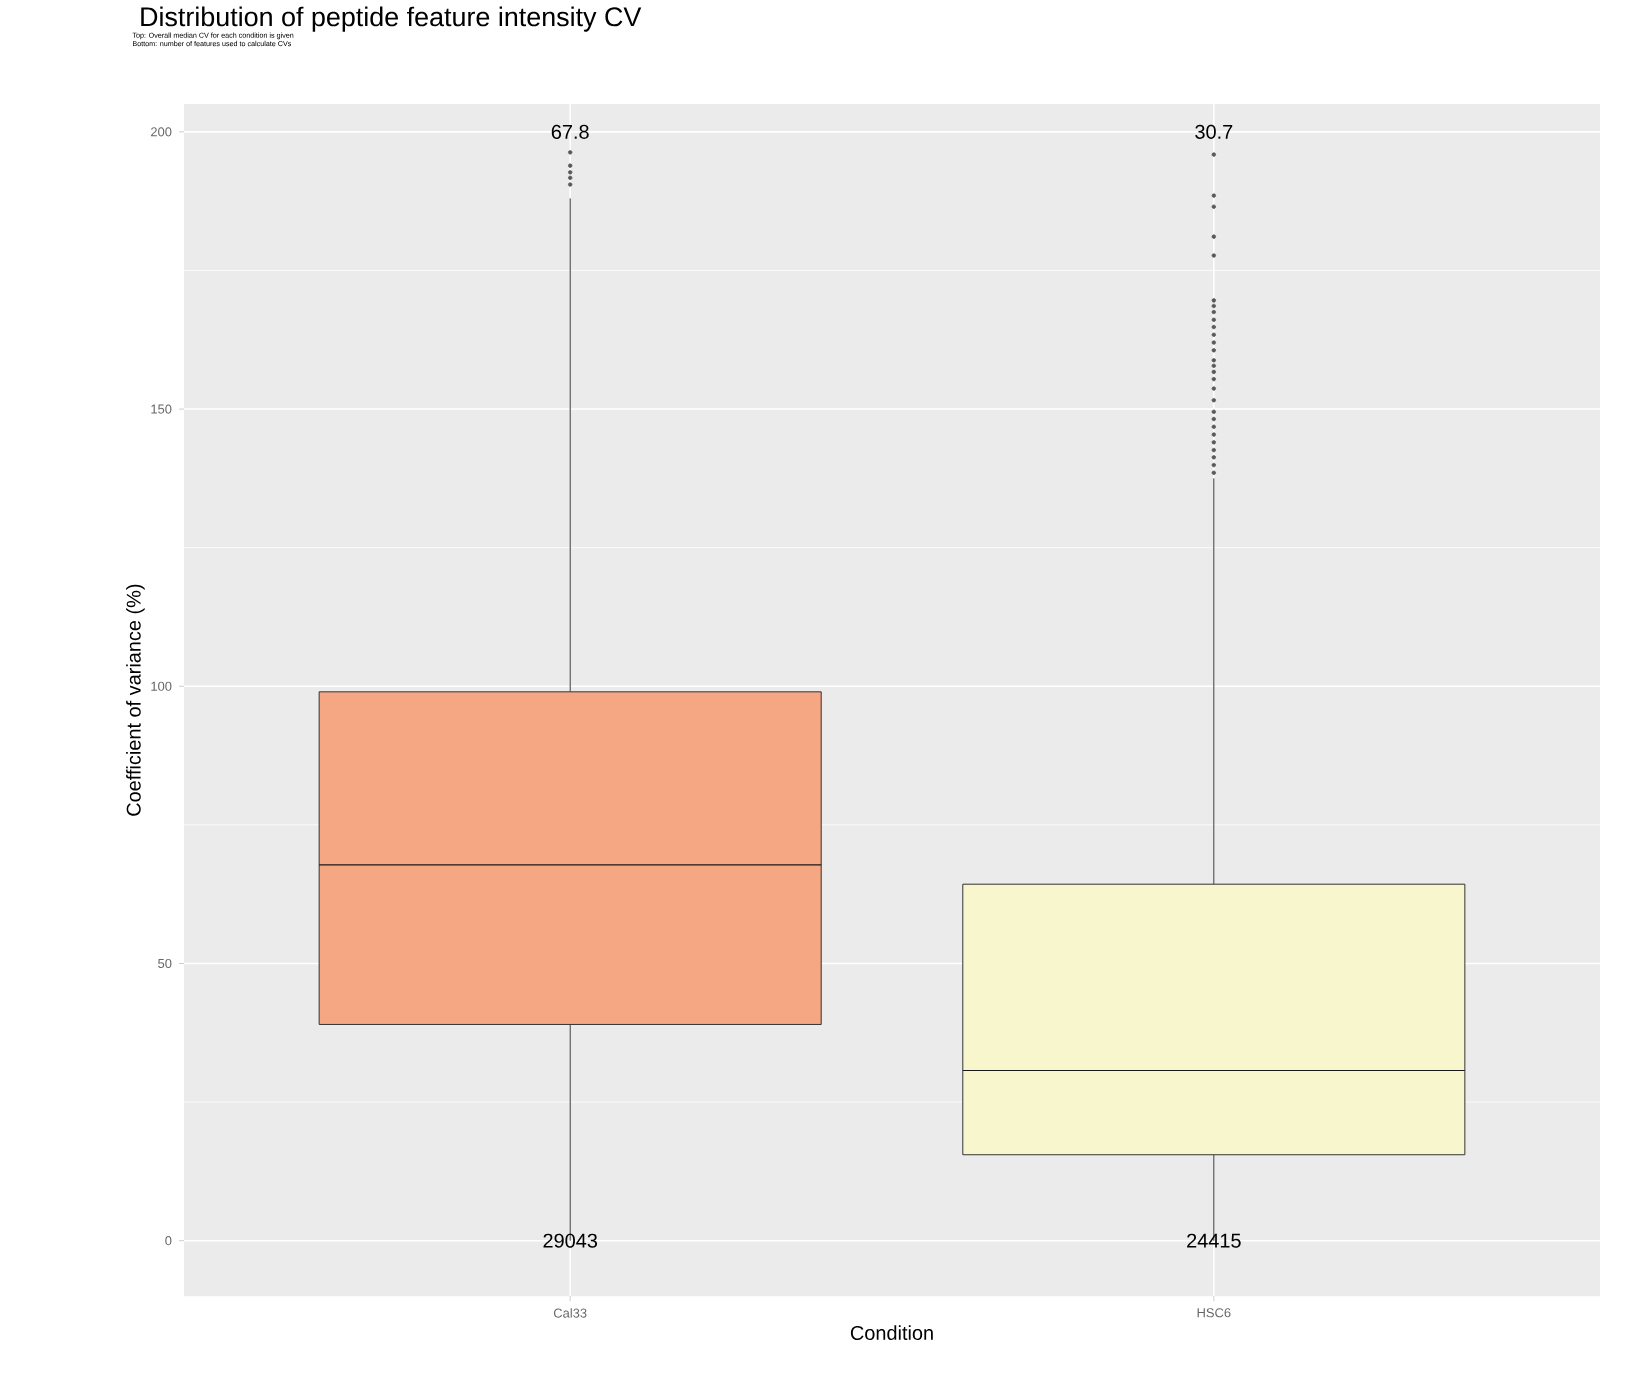  What do you see at coordinates (891, 1332) in the screenshot?
I see `x-axis-title: Condition` at bounding box center [891, 1332].